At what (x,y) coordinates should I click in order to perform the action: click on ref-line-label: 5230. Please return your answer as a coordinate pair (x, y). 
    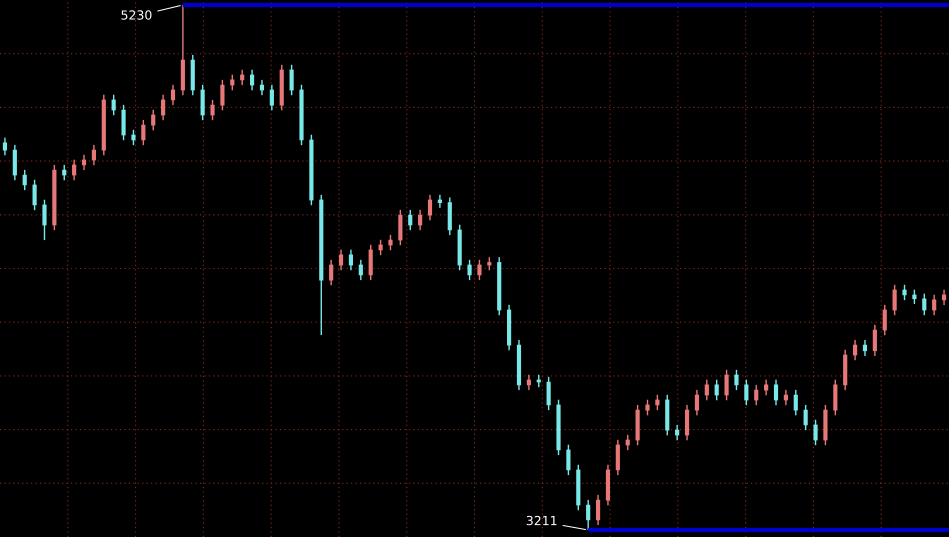
    Looking at the image, I should click on (136, 15).